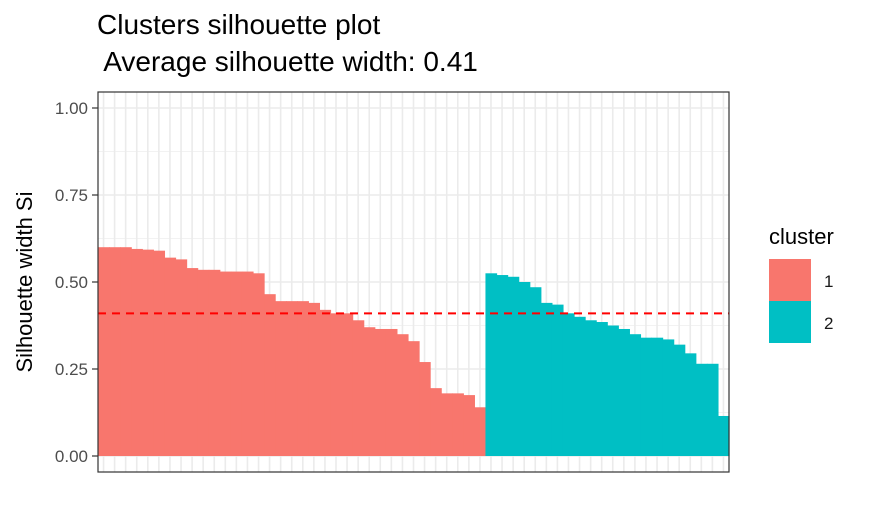 The width and height of the screenshot is (875, 525). Describe the element at coordinates (828, 281) in the screenshot. I see `legend-label-1: 1` at that location.